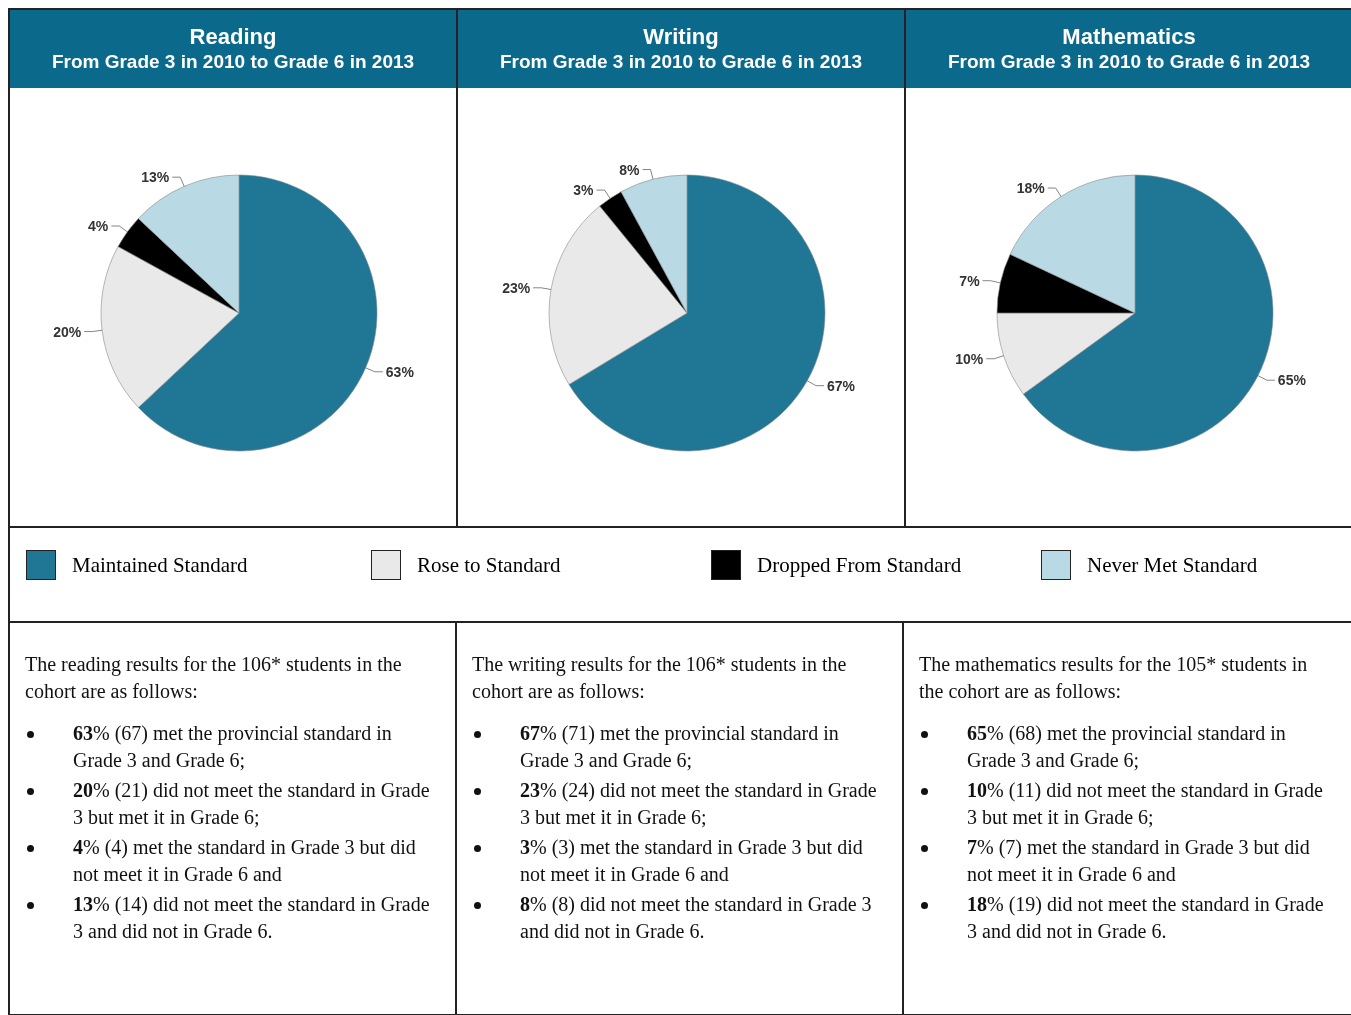 The image size is (1351, 1015). I want to click on data-label: 65%, so click(1292, 380).